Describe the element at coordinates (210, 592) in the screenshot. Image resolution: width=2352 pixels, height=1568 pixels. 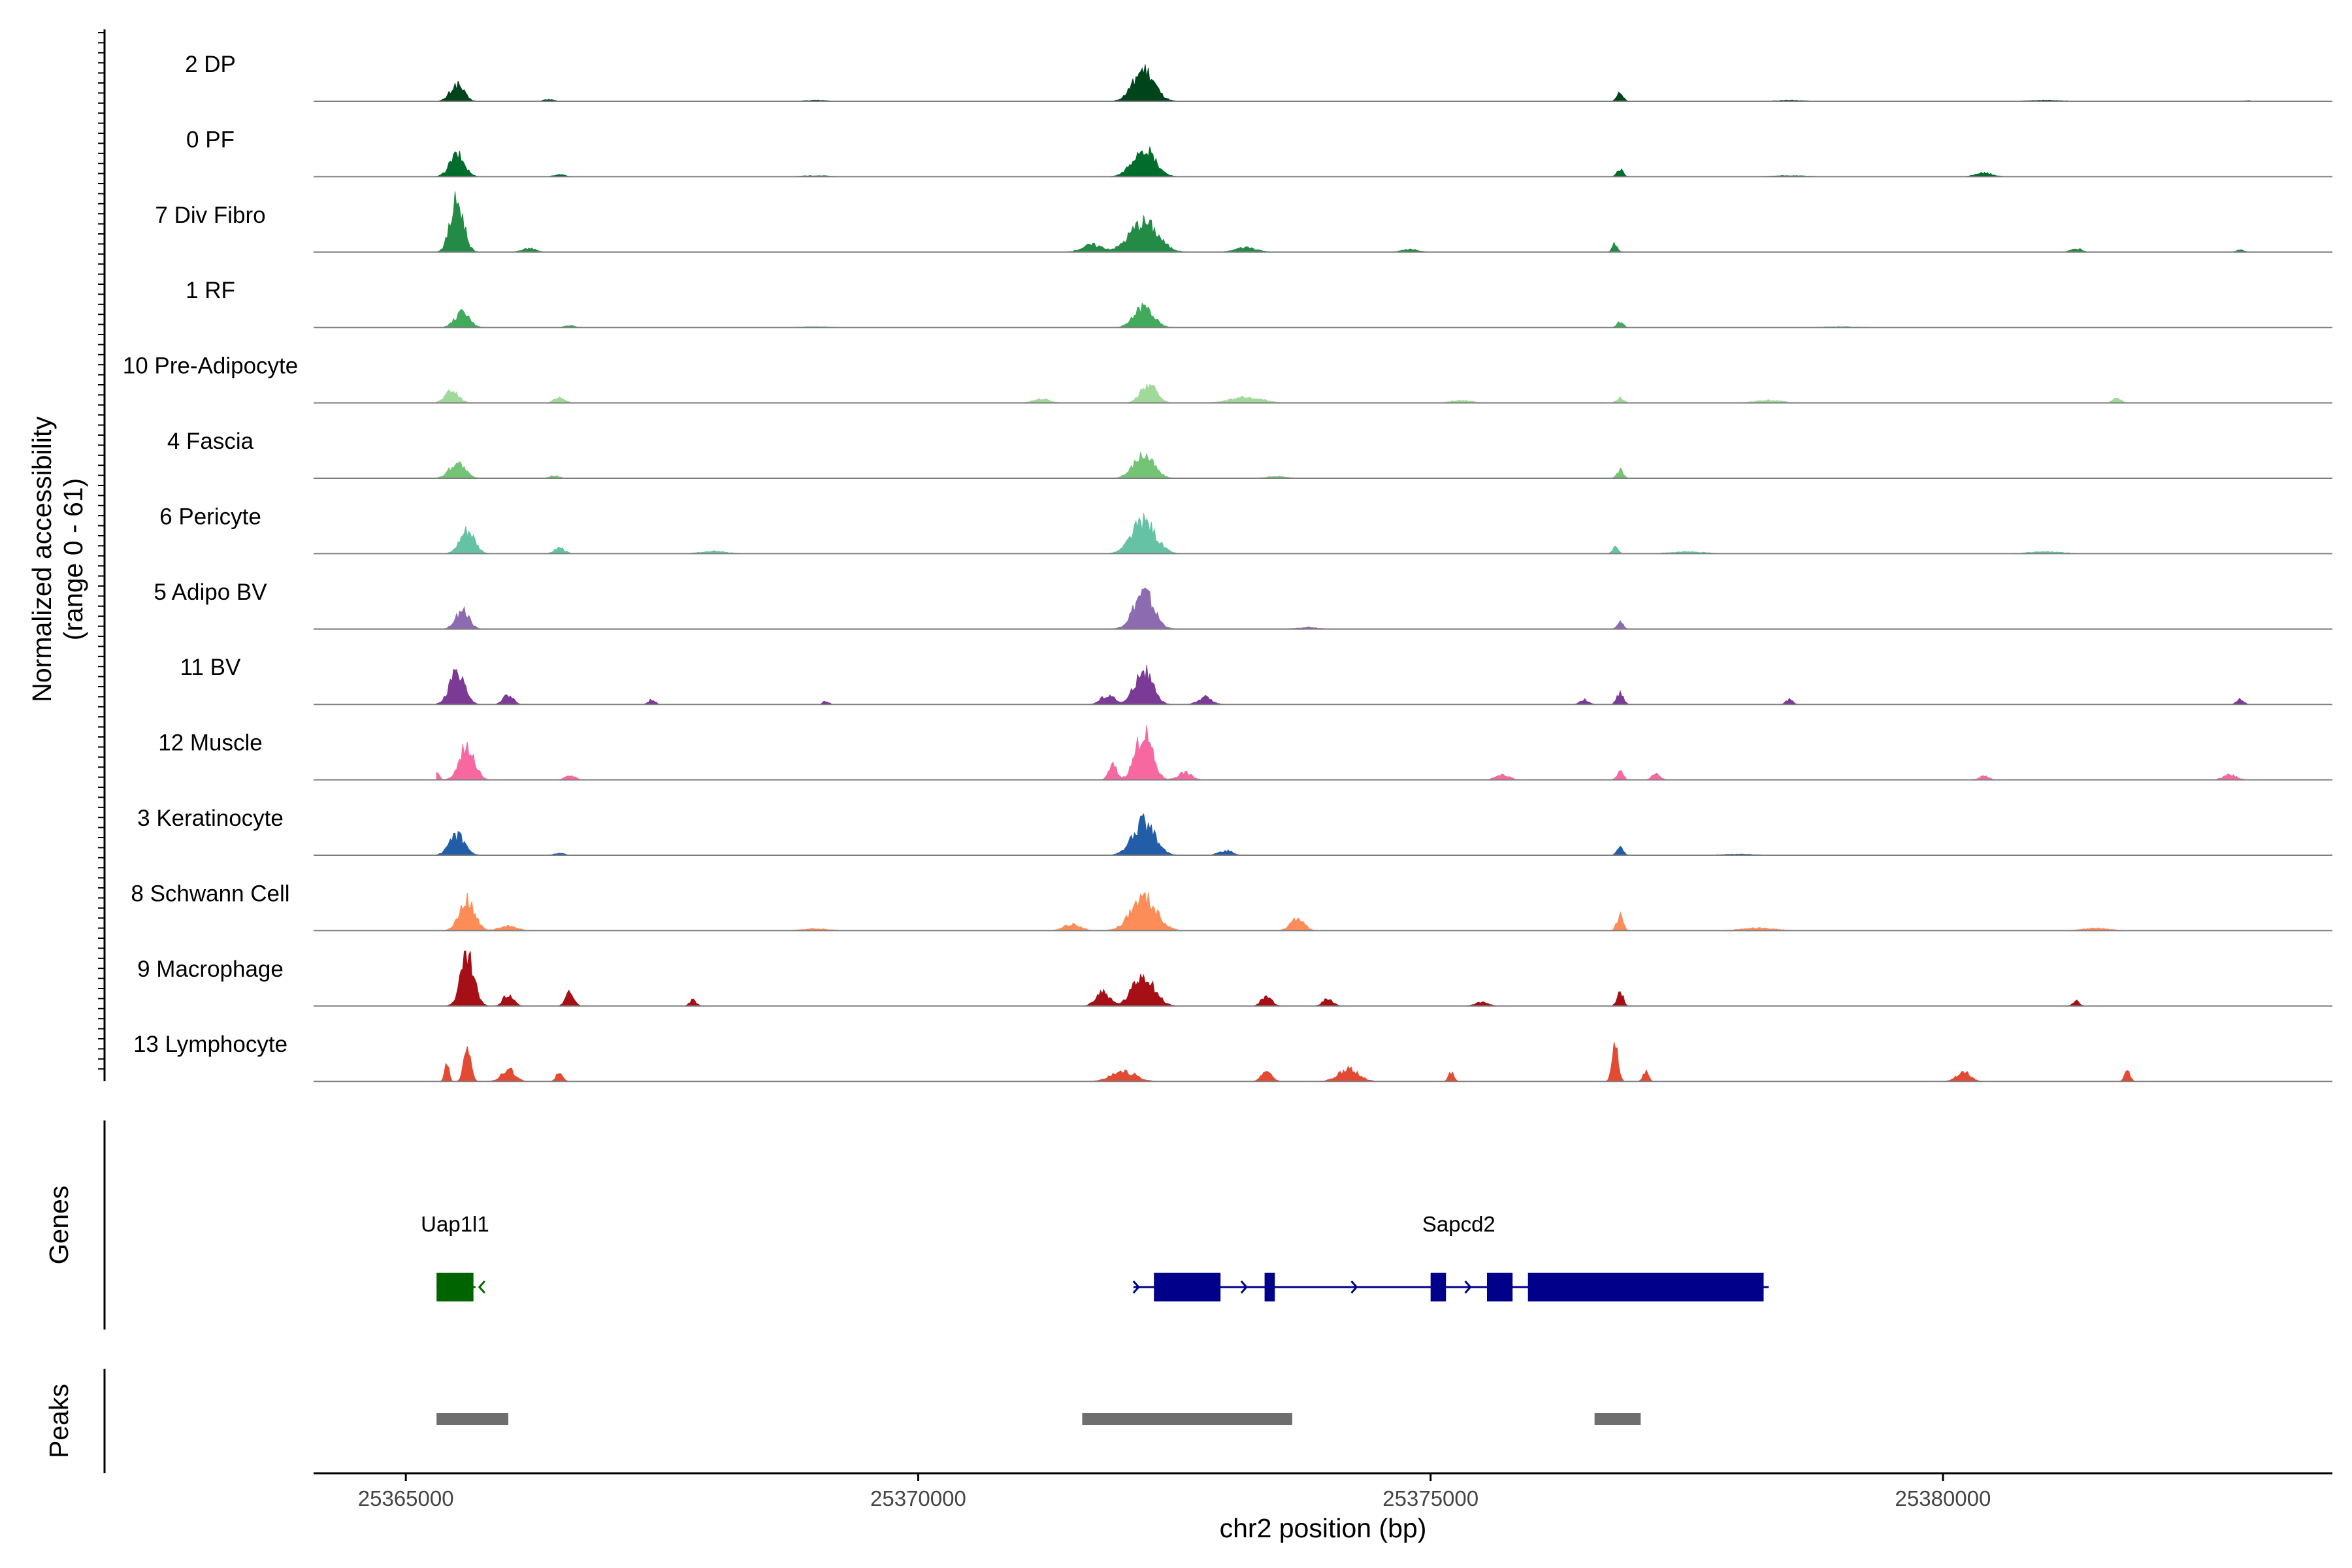
I see `track-label: 5 Adipo BV` at that location.